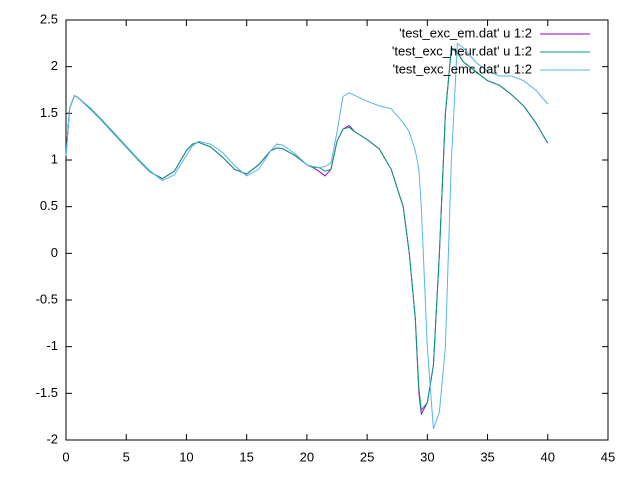 The image size is (640, 485). I want to click on legend-label: 'test_exc_emc.dat' u 1:2, so click(462, 68).